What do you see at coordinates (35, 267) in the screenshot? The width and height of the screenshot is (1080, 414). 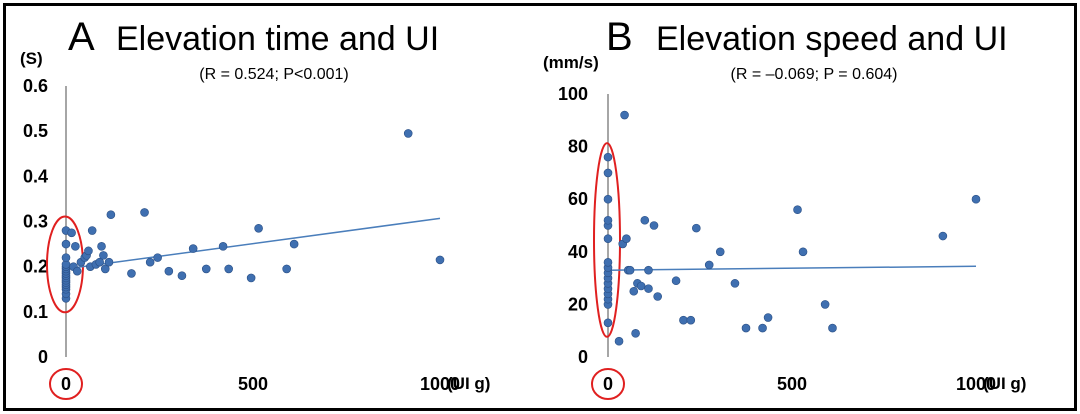 I see `panel-a-y-tick-label: 0.2` at bounding box center [35, 267].